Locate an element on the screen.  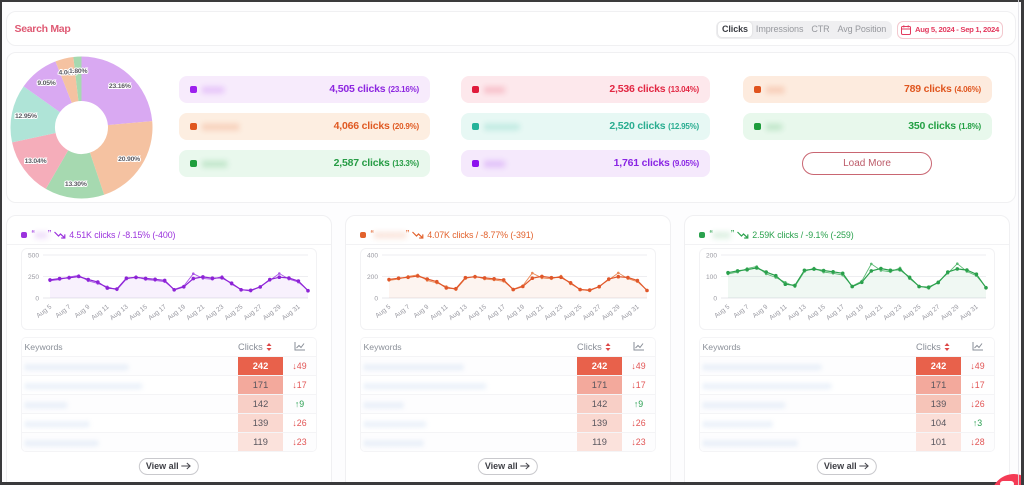
svg-text: 1.80% is located at coordinates (78, 71).